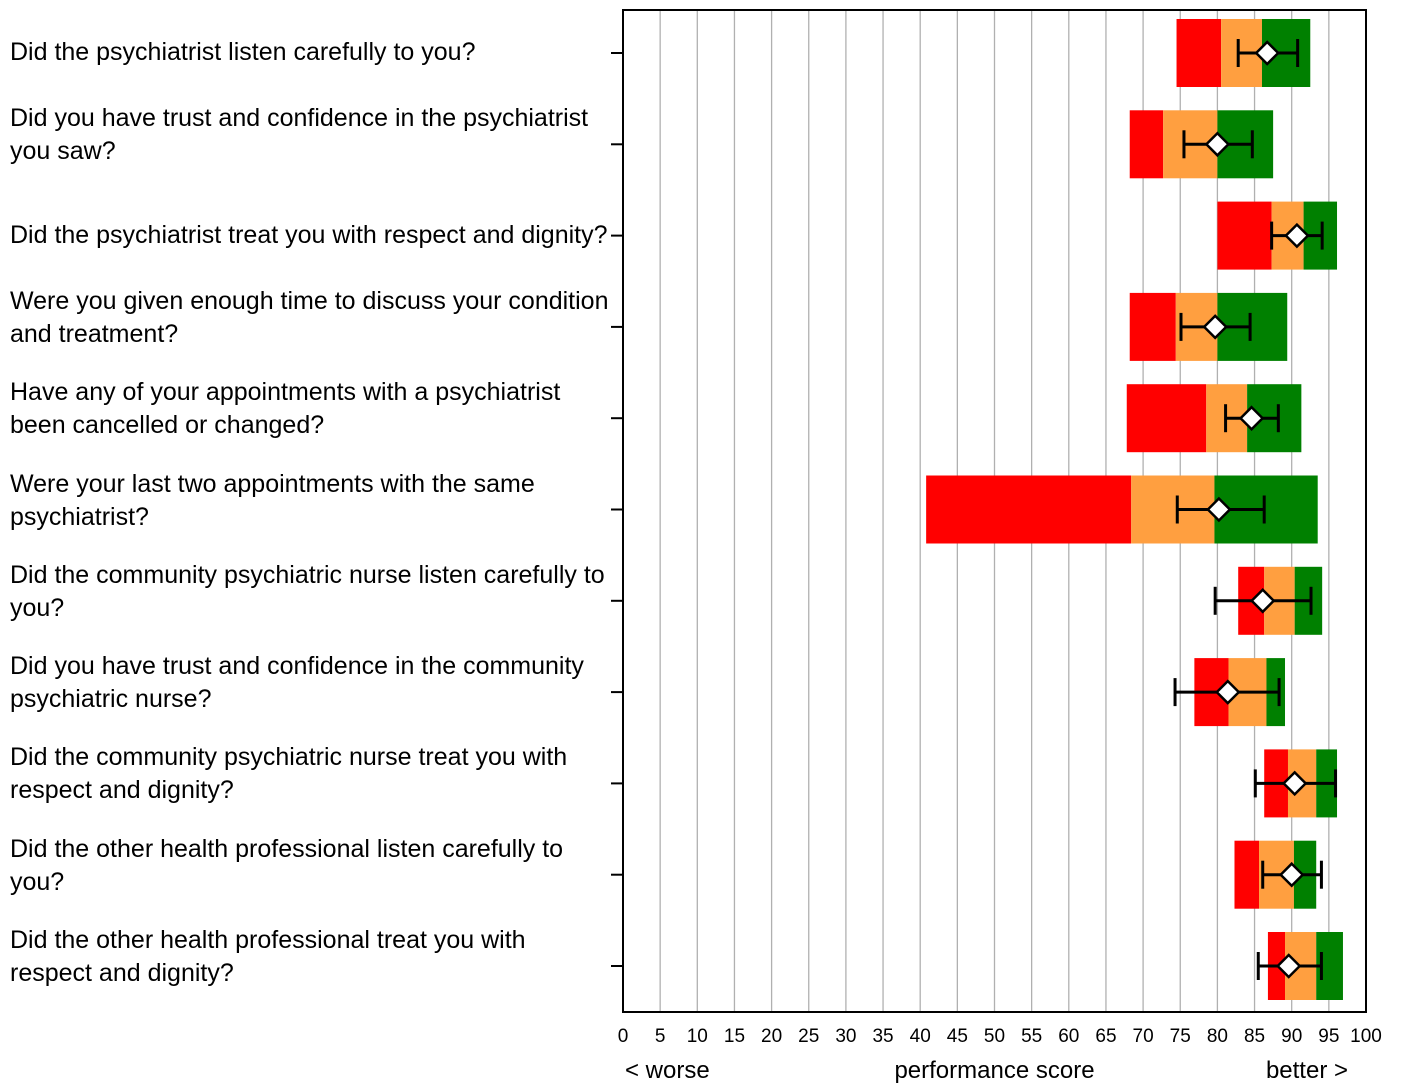 The width and height of the screenshot is (1401, 1084). What do you see at coordinates (1217, 1036) in the screenshot?
I see `x-tick-label: 80` at bounding box center [1217, 1036].